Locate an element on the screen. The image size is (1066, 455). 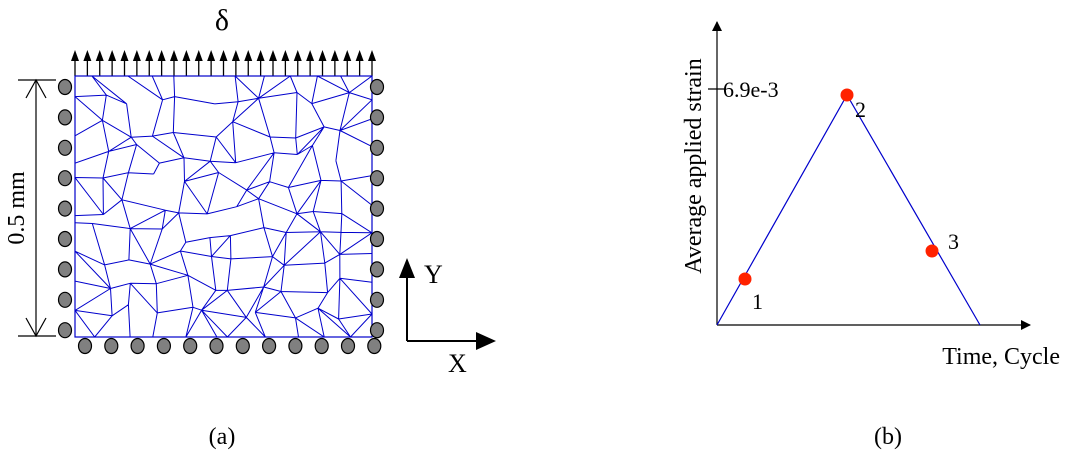
load-arrows is located at coordinates (223, 63).